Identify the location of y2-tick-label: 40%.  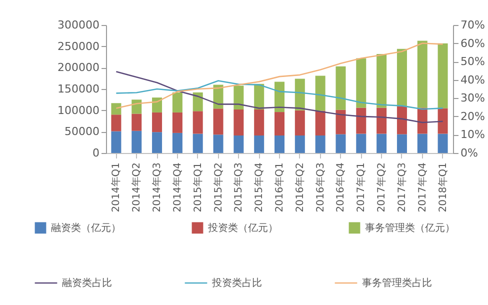
(472, 79).